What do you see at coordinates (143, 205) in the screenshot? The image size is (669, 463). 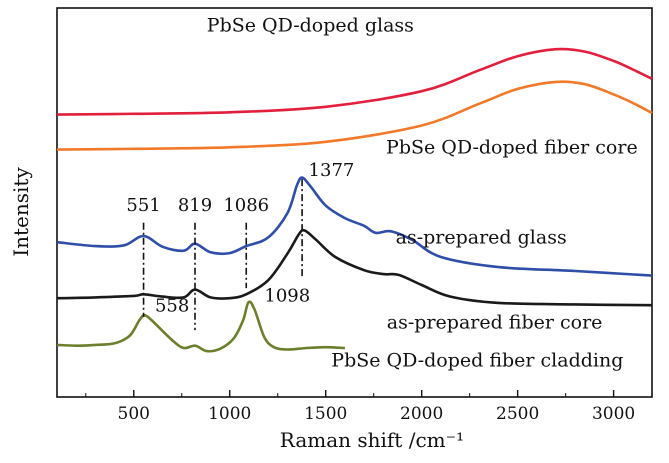 I see `peak-label: 551` at bounding box center [143, 205].